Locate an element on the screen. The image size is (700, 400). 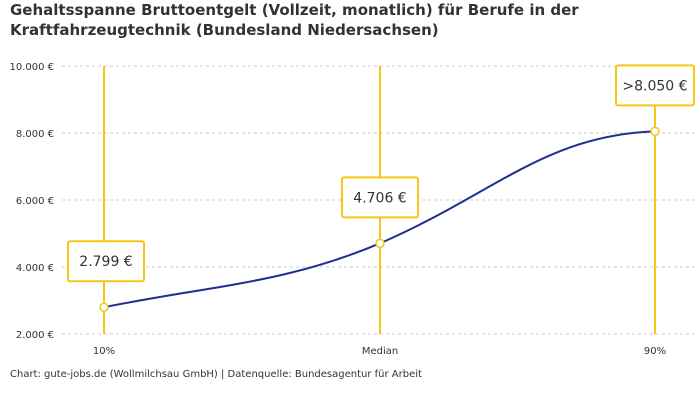
data-label-text: >8.050 € is located at coordinates (654, 86).